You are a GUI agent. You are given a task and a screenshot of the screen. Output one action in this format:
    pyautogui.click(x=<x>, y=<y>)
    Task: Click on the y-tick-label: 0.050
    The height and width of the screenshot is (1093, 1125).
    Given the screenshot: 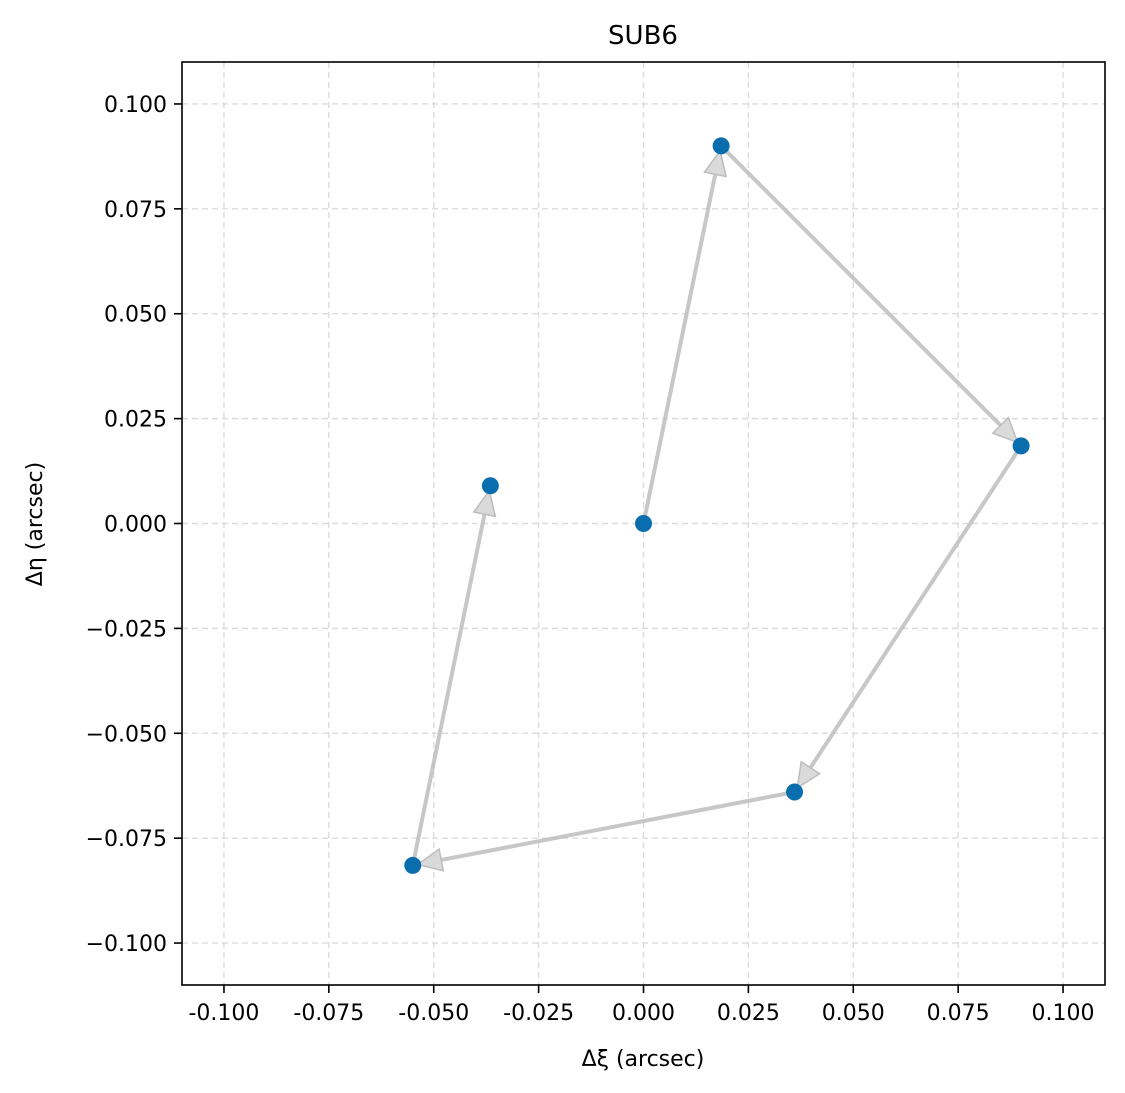 What is the action you would take?
    pyautogui.click(x=135, y=315)
    